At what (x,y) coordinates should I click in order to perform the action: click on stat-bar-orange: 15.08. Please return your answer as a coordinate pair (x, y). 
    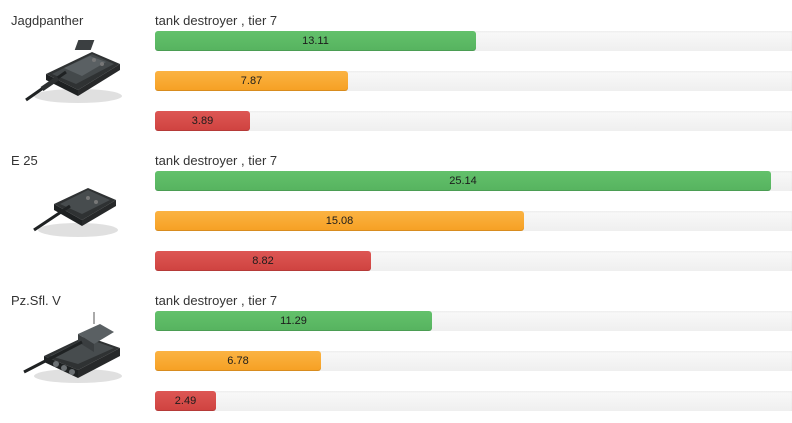
    Looking at the image, I should click on (339, 221).